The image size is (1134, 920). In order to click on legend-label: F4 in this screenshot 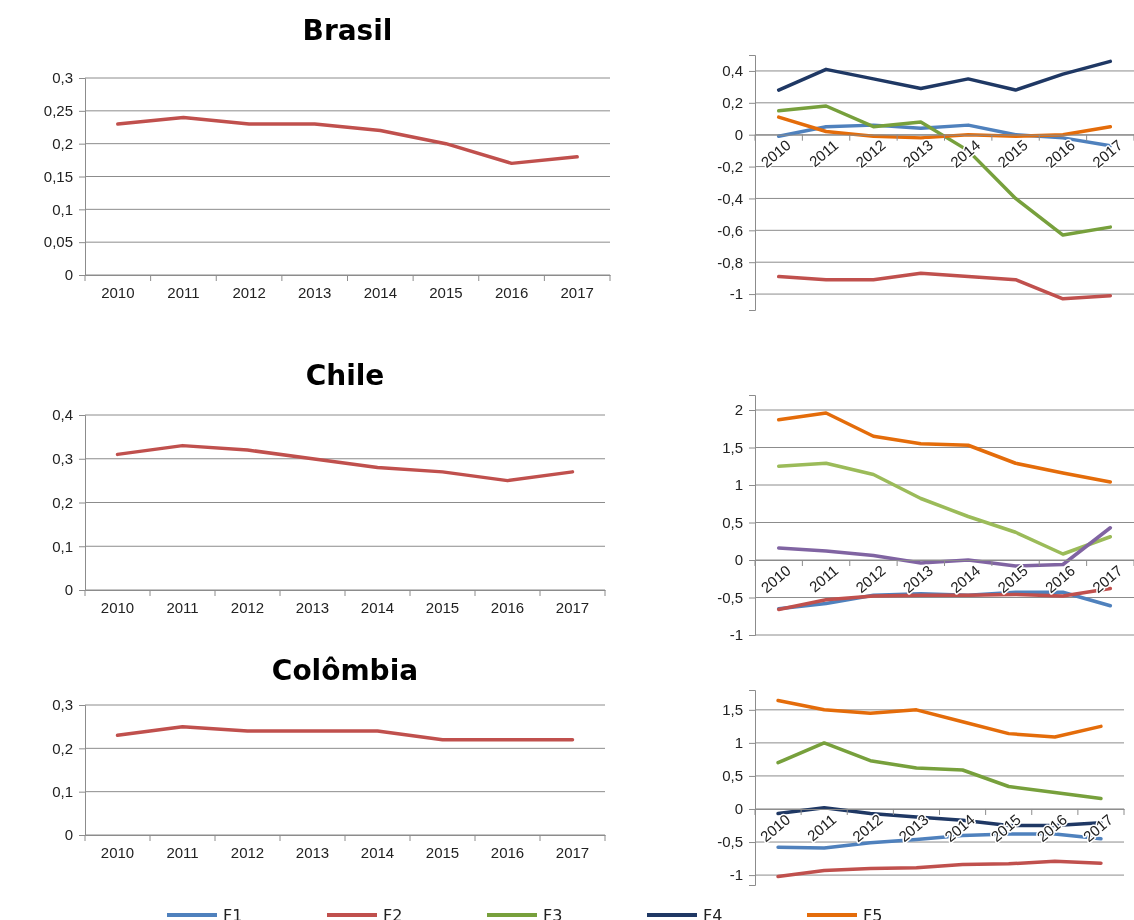, I will do `click(713, 912)`.